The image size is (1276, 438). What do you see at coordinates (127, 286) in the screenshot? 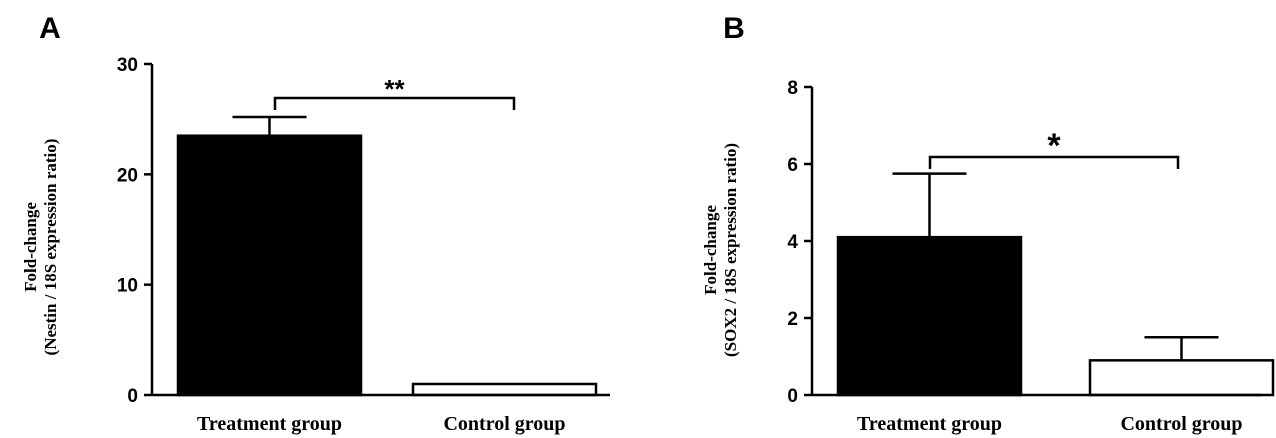
I see `y-tick-label: 10` at bounding box center [127, 286].